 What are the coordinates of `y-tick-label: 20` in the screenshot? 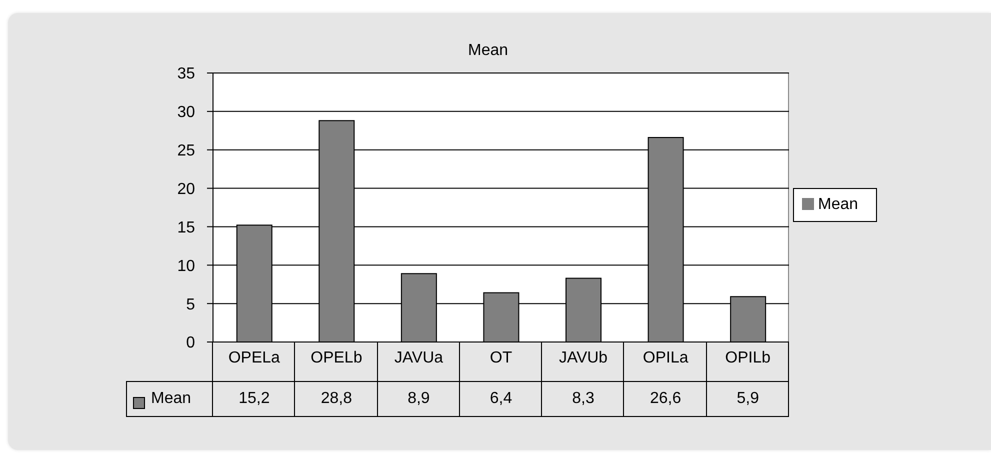 It's located at (186, 189).